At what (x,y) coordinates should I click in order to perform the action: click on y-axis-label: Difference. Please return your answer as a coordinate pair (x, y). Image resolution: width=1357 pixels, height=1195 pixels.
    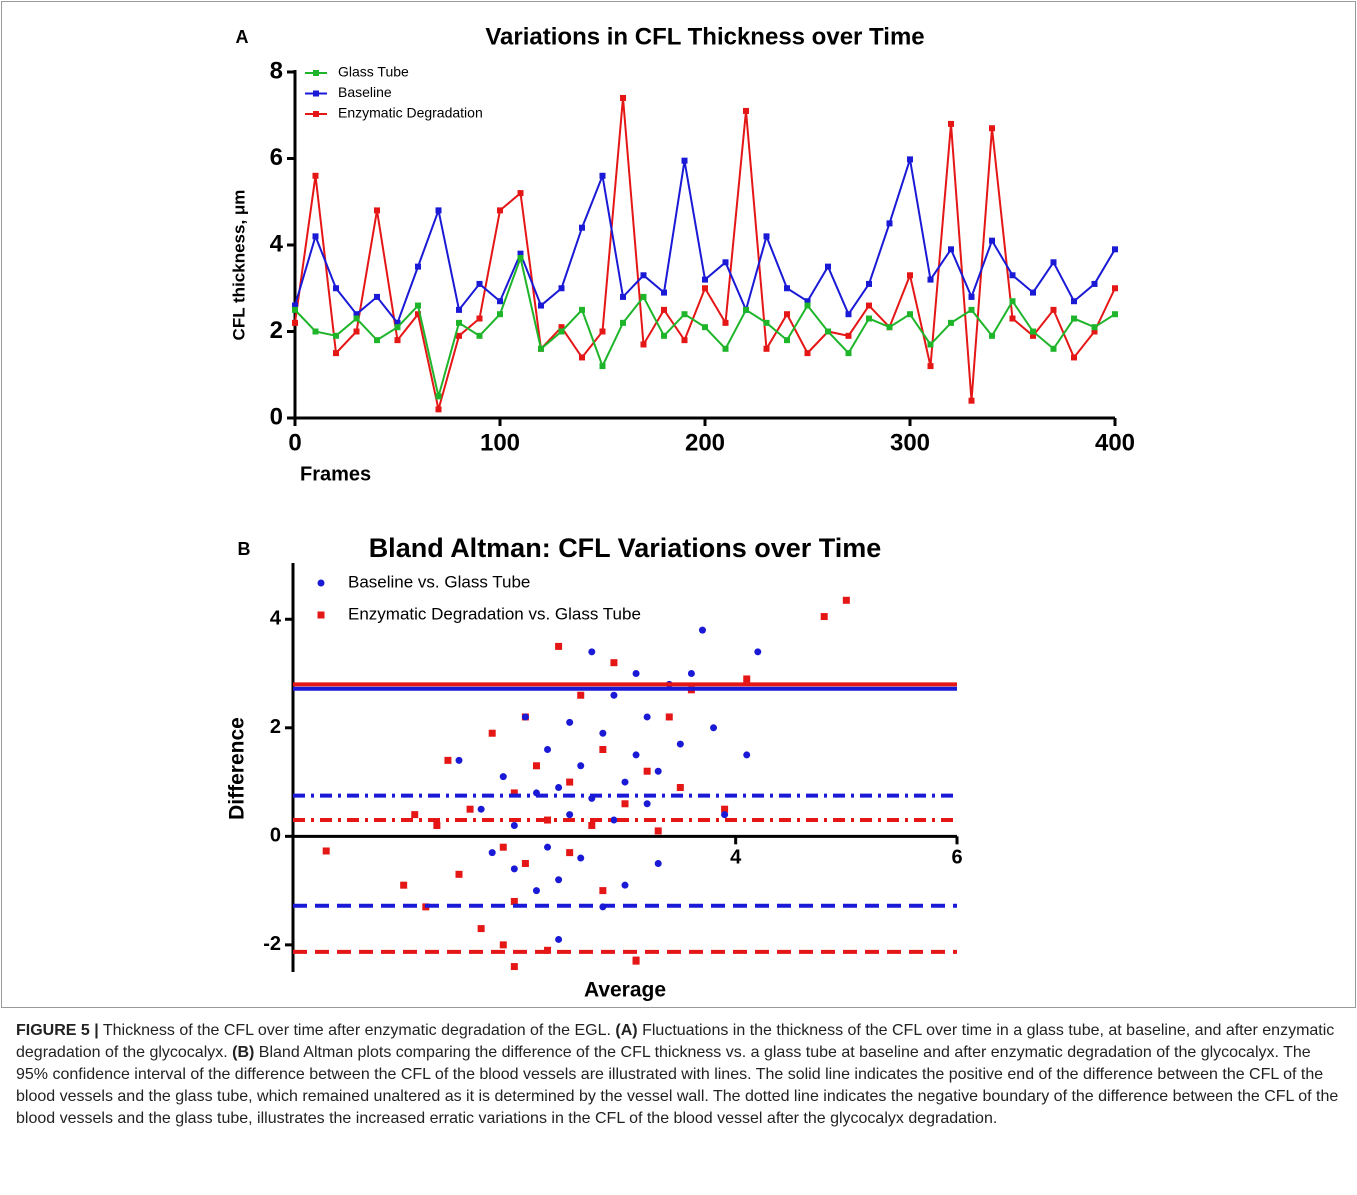
    Looking at the image, I should click on (237, 768).